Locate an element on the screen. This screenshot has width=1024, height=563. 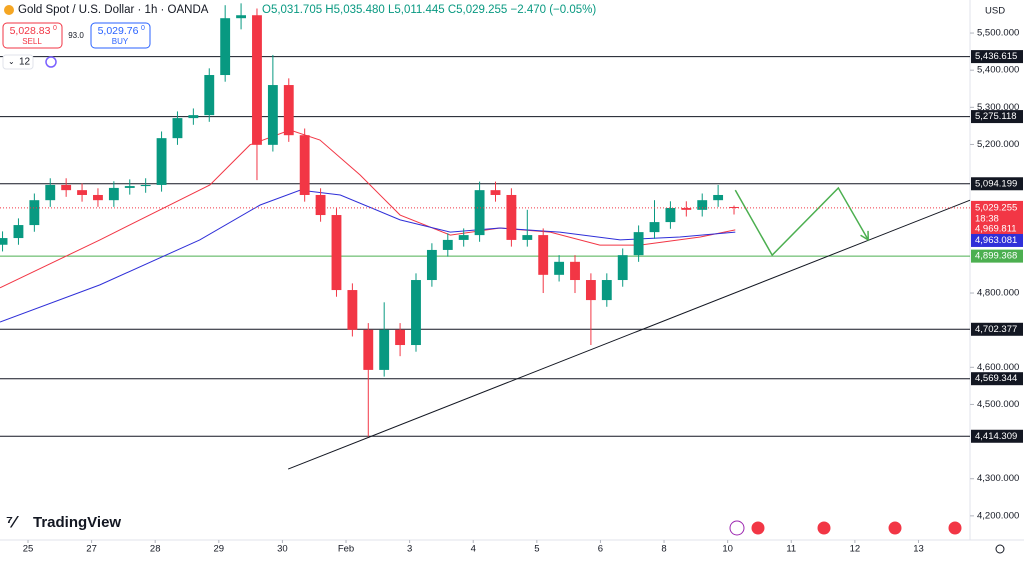
arrow-head is located at coordinates (865, 236).